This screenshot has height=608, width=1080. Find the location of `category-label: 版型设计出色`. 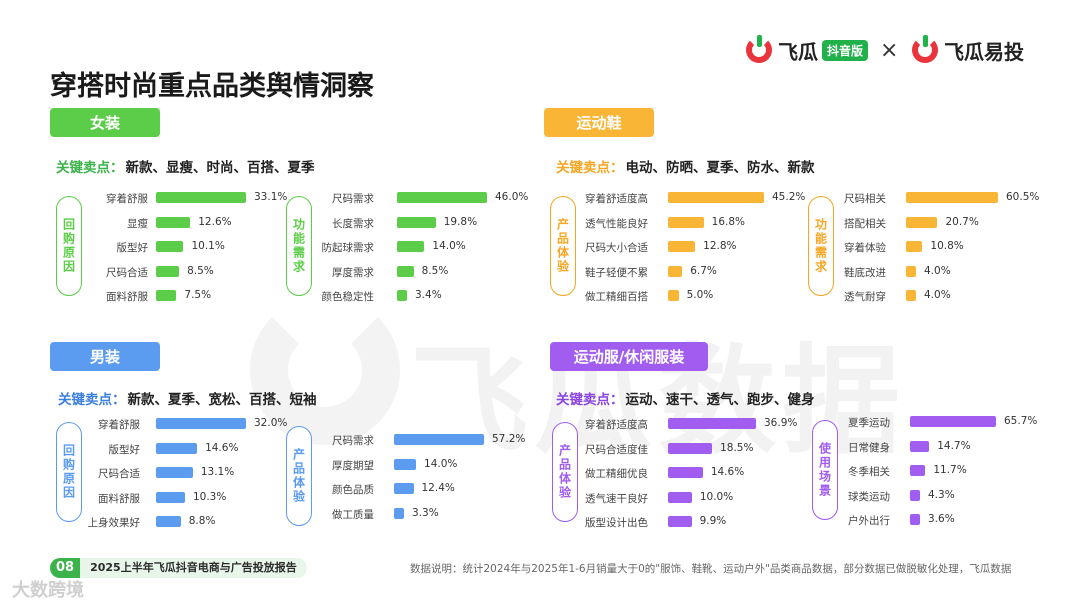

category-label: 版型设计出色 is located at coordinates (616, 523).